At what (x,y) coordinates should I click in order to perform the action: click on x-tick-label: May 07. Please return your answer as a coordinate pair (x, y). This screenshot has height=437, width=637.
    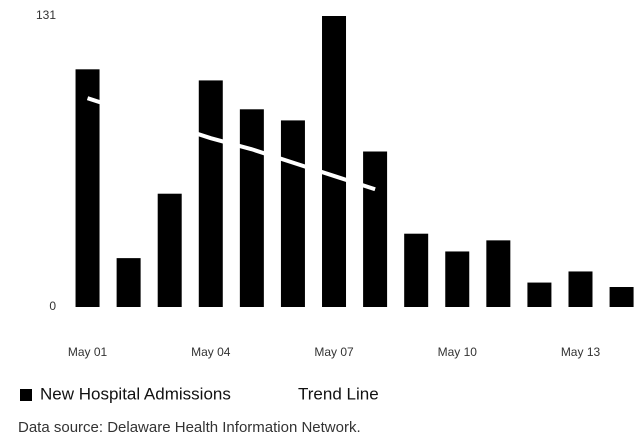
    Looking at the image, I should click on (334, 352).